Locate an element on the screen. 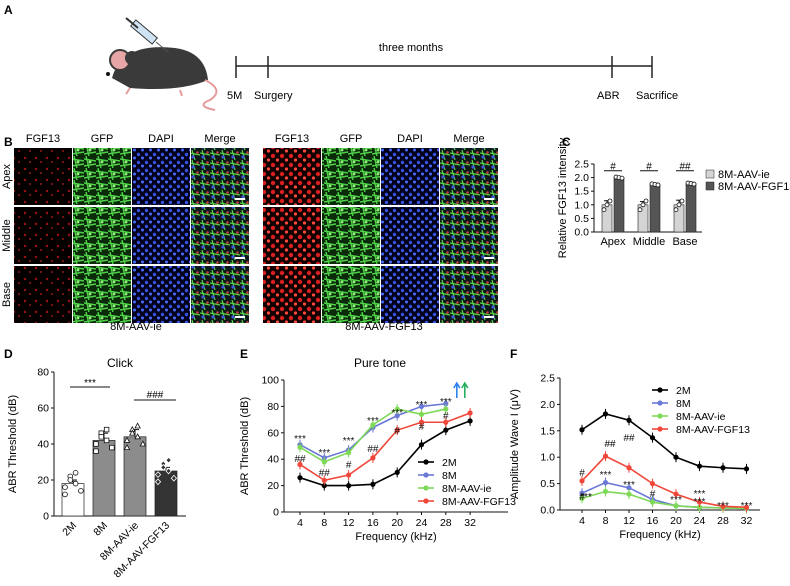 The height and width of the screenshot is (586, 790). x-tick-label: 28 is located at coordinates (446, 523).